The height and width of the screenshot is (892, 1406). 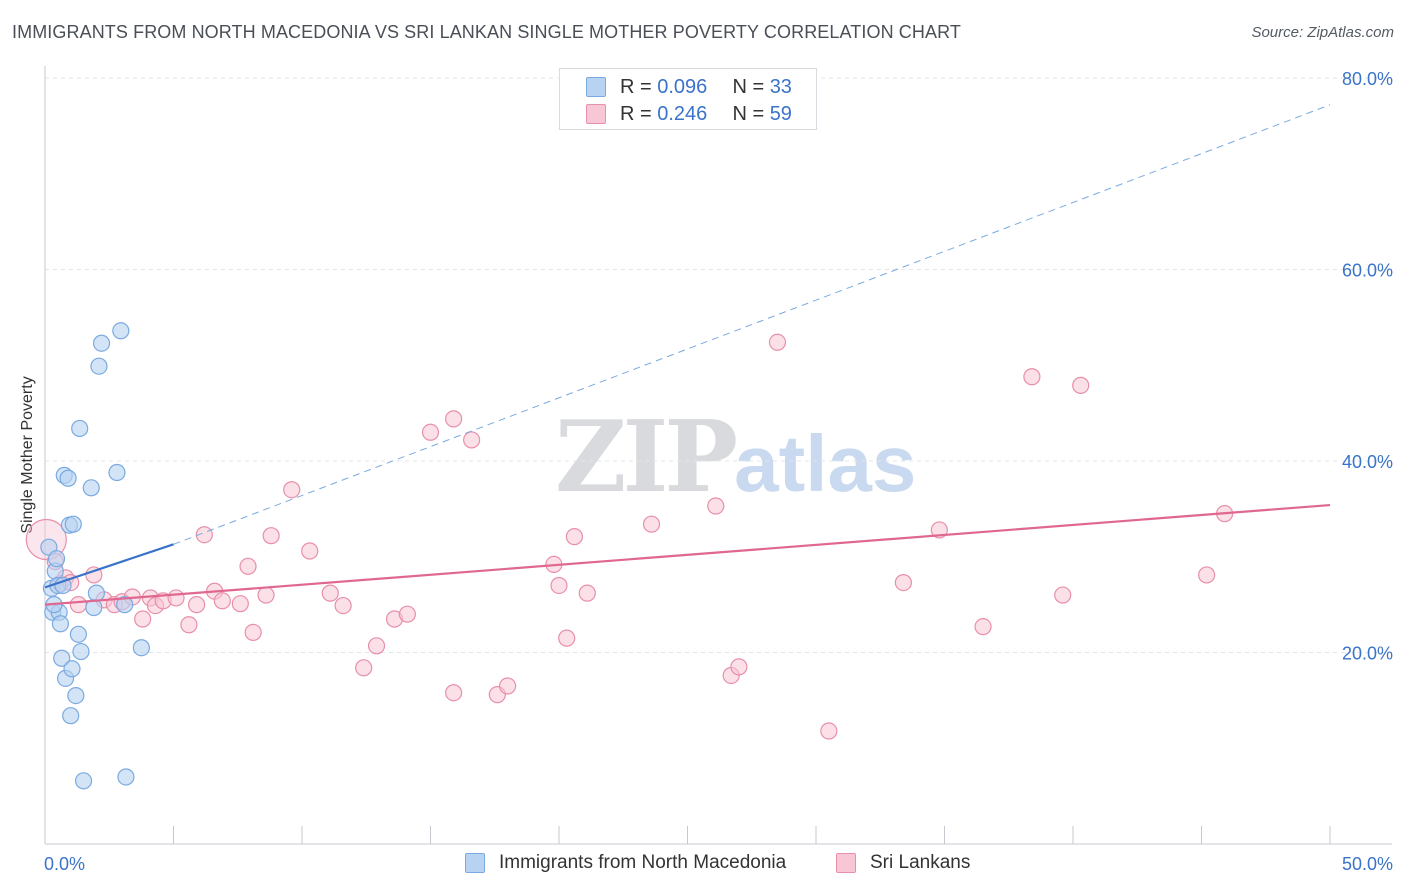 What do you see at coordinates (109, 566) in the screenshot?
I see `trendline-north-macedonia` at bounding box center [109, 566].